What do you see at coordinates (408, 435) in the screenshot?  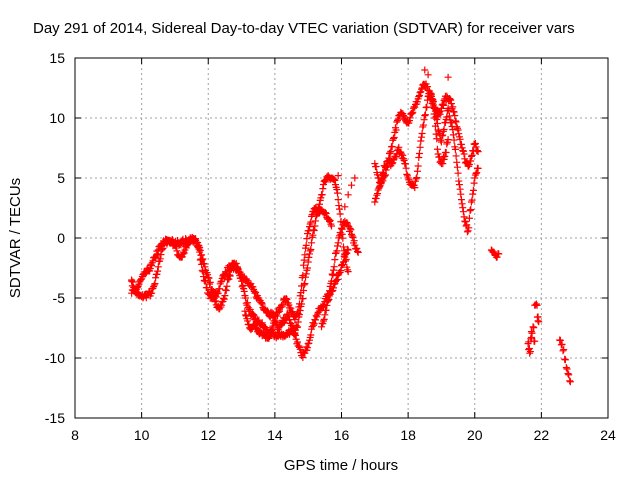 I see `x-tick-label: 18` at bounding box center [408, 435].